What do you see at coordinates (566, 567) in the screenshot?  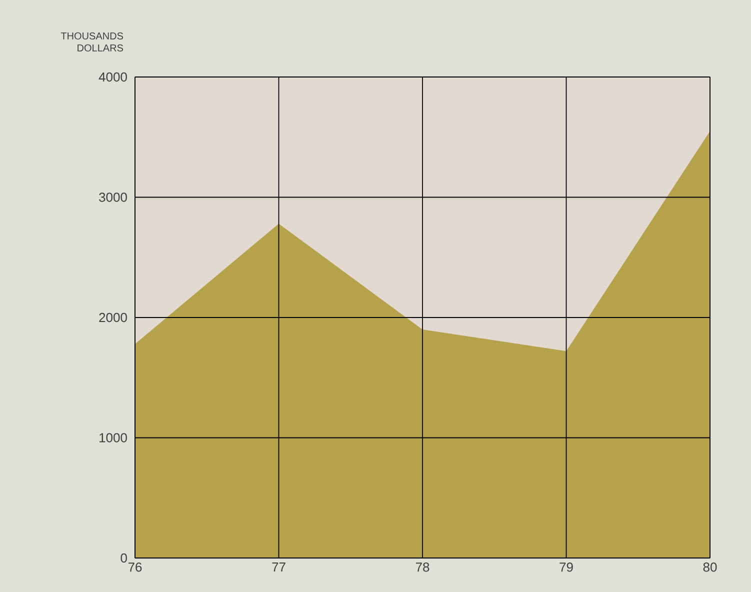 I see `x-tick-label: 79` at bounding box center [566, 567].